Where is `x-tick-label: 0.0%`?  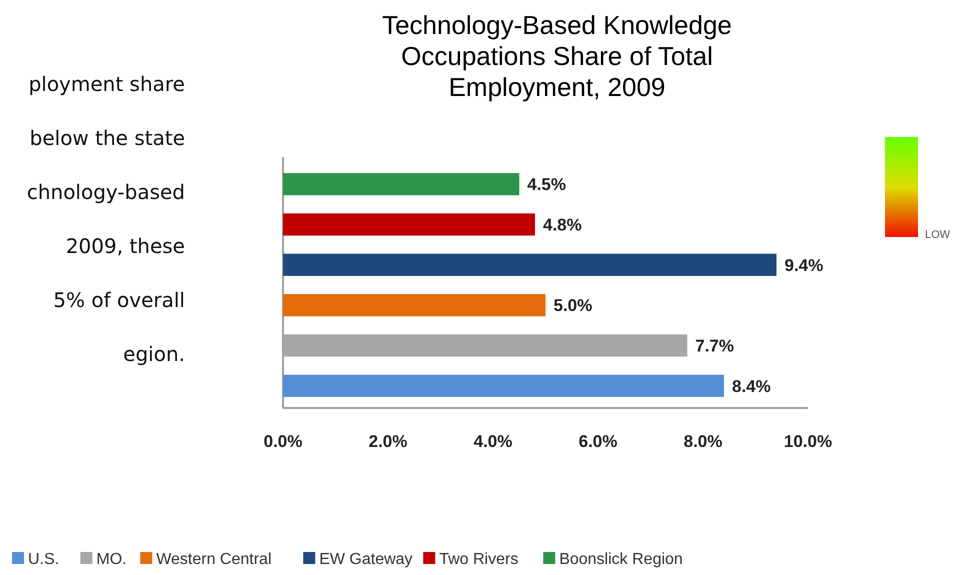 x-tick-label: 0.0% is located at coordinates (283, 441).